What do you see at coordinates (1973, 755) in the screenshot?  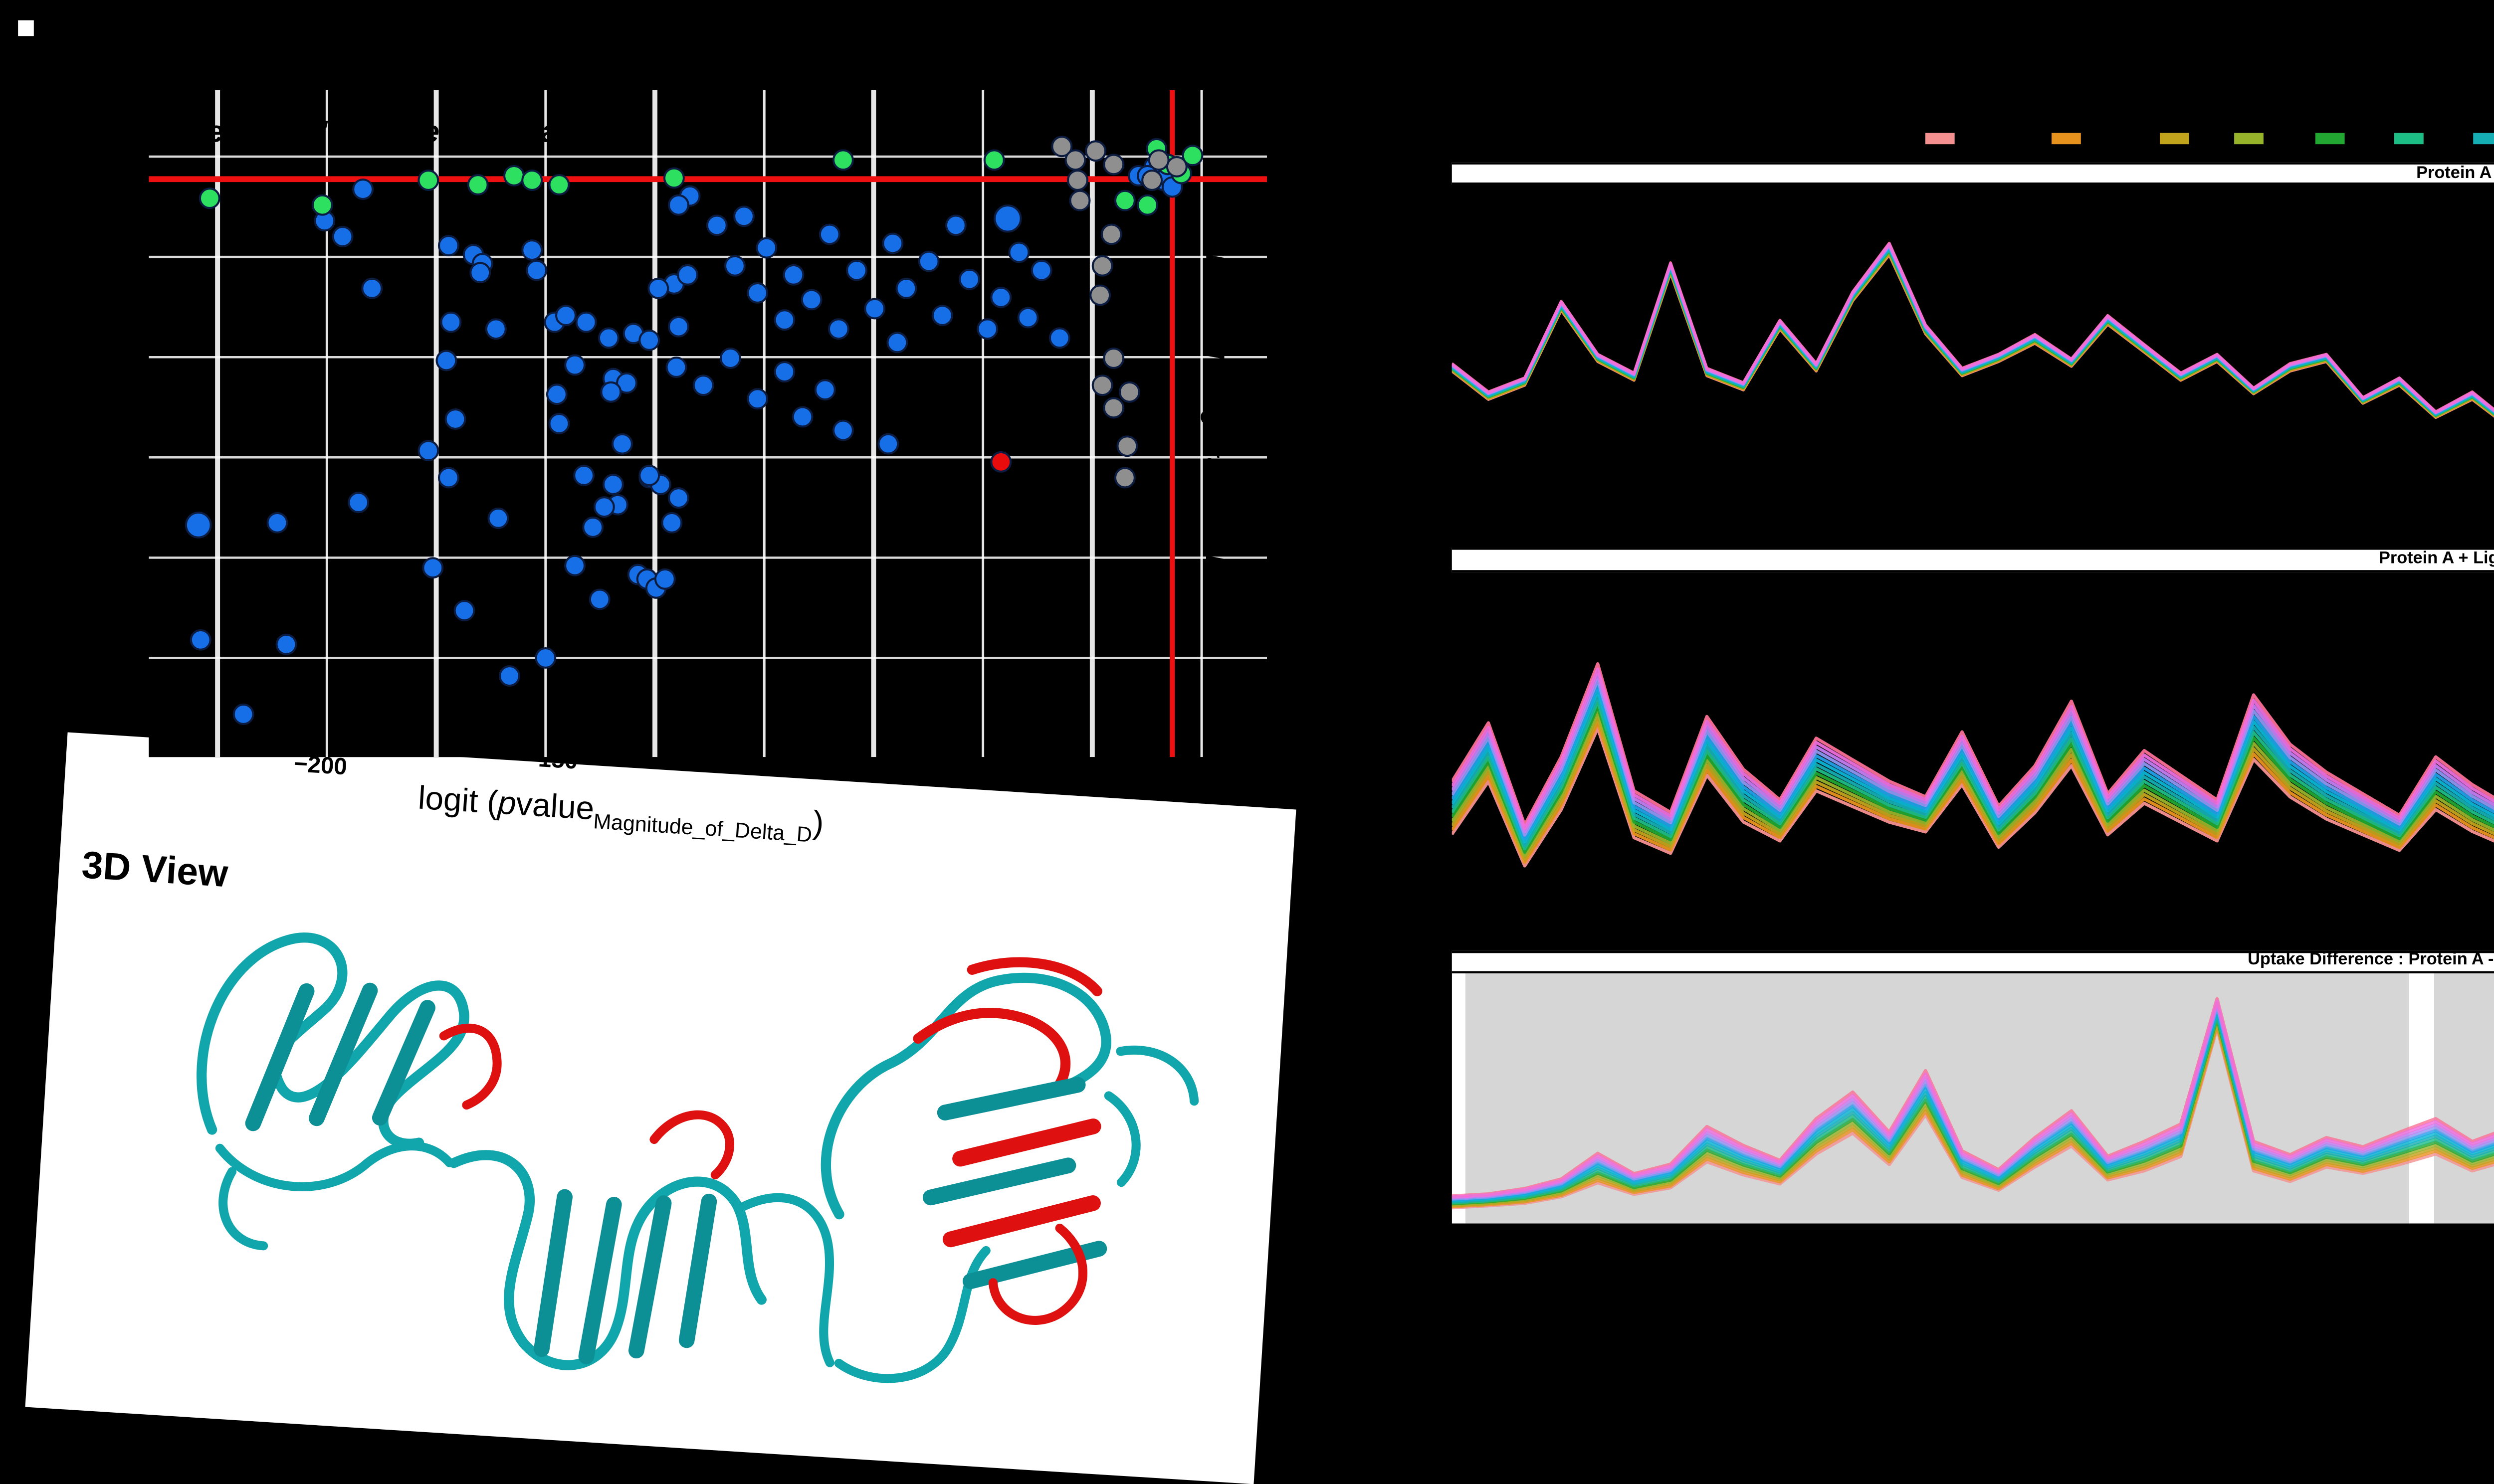 I see `protein-a-ligand-chart` at bounding box center [1973, 755].